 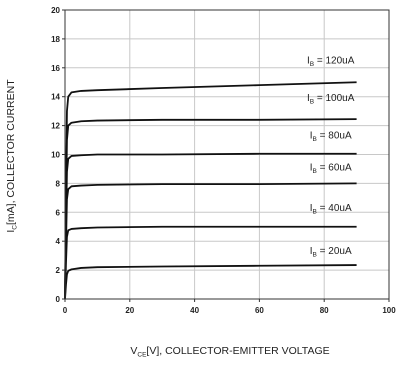 I want to click on y-tick-label-5: 10, so click(x=55, y=155).